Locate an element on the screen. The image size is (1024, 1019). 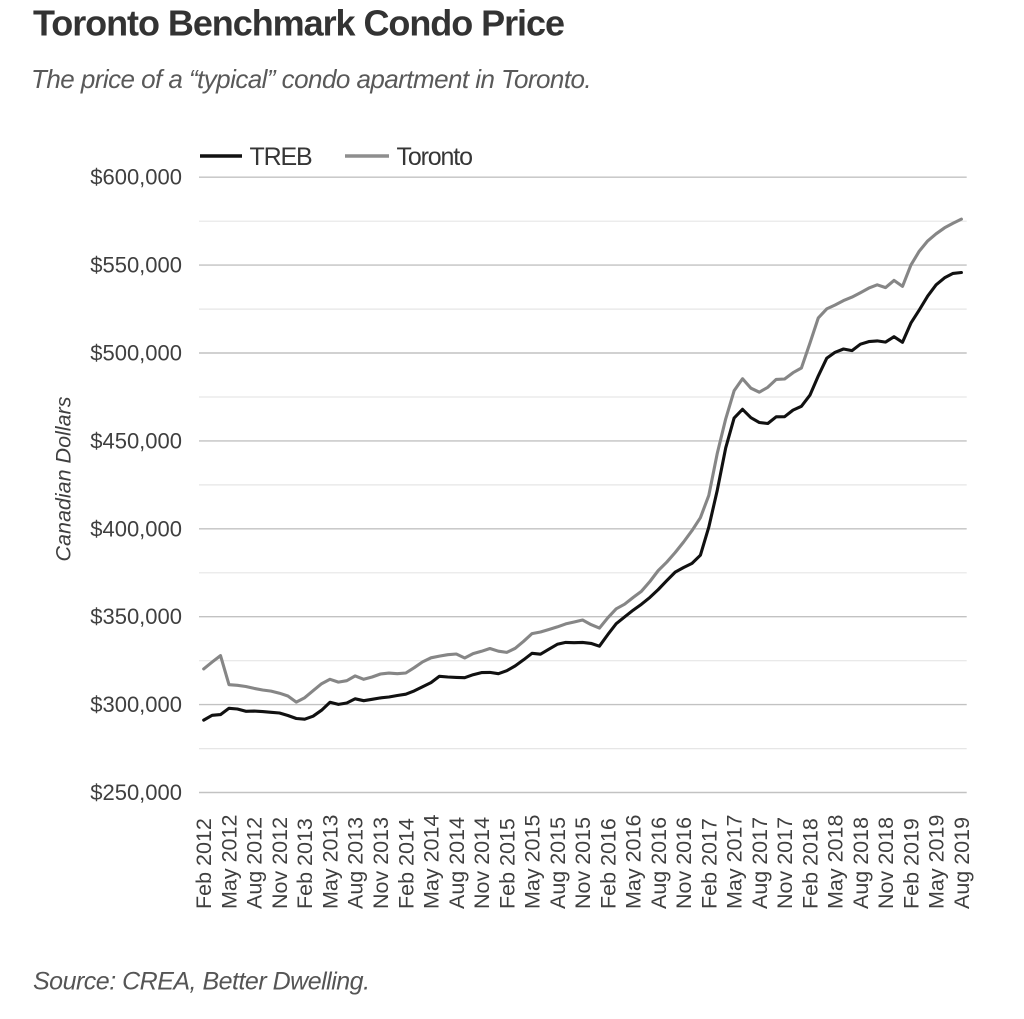
svg-text: Aug 2014 is located at coordinates (457, 863).